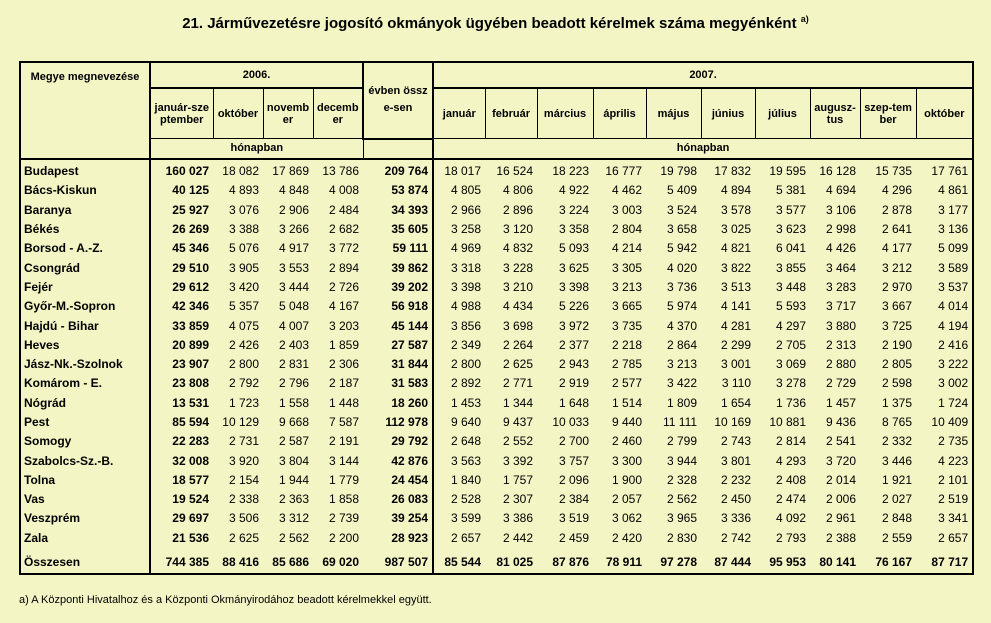  Describe the element at coordinates (782, 113) in the screenshot. I see `month-2007-header: július` at that location.